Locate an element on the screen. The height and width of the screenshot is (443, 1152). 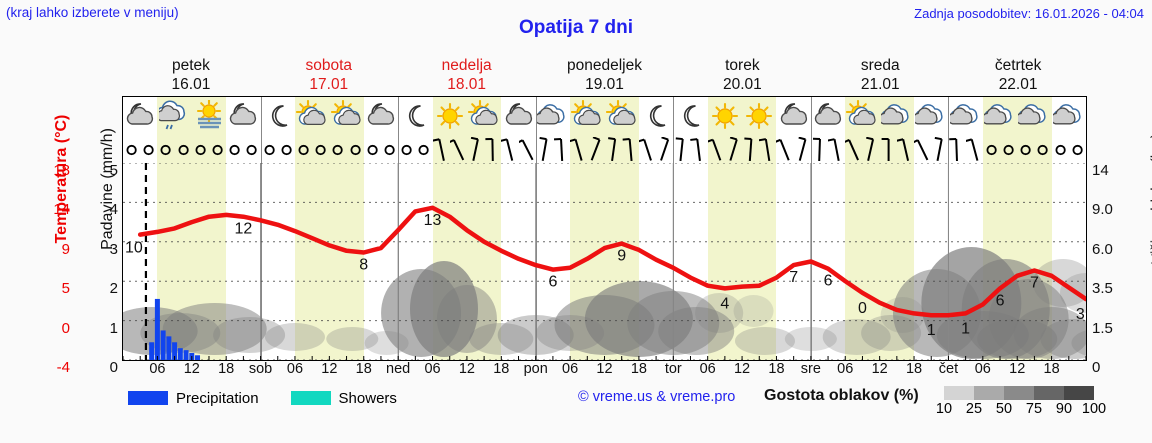
copyright-link: © vreme.us & vreme.pro is located at coordinates (657, 397).